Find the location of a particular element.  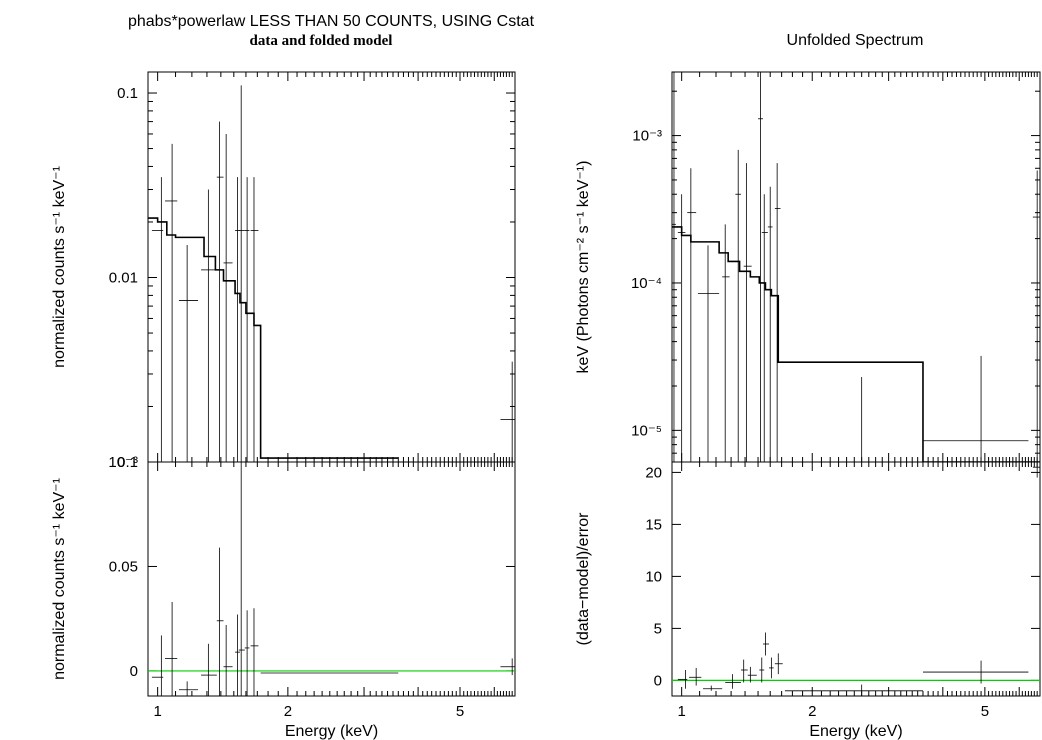

subtitle: data and folded model is located at coordinates (321, 41).